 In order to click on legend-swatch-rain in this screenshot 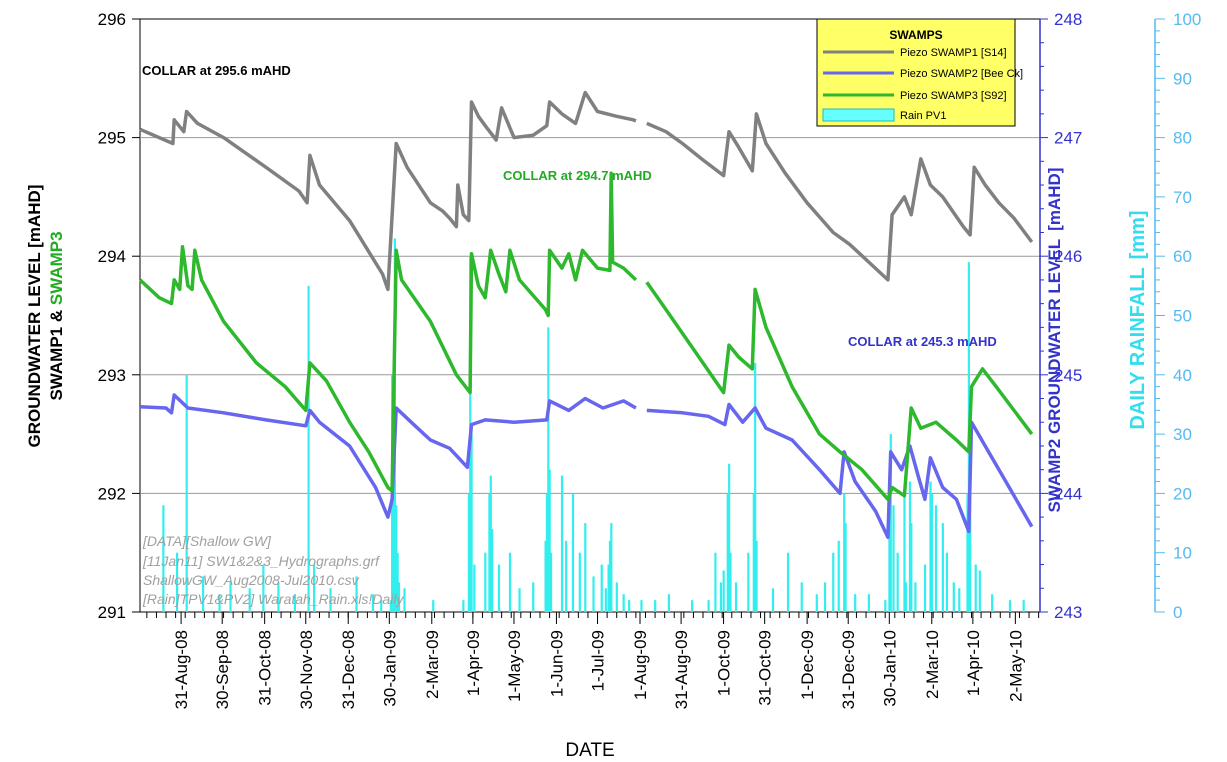, I will do `click(858, 115)`.